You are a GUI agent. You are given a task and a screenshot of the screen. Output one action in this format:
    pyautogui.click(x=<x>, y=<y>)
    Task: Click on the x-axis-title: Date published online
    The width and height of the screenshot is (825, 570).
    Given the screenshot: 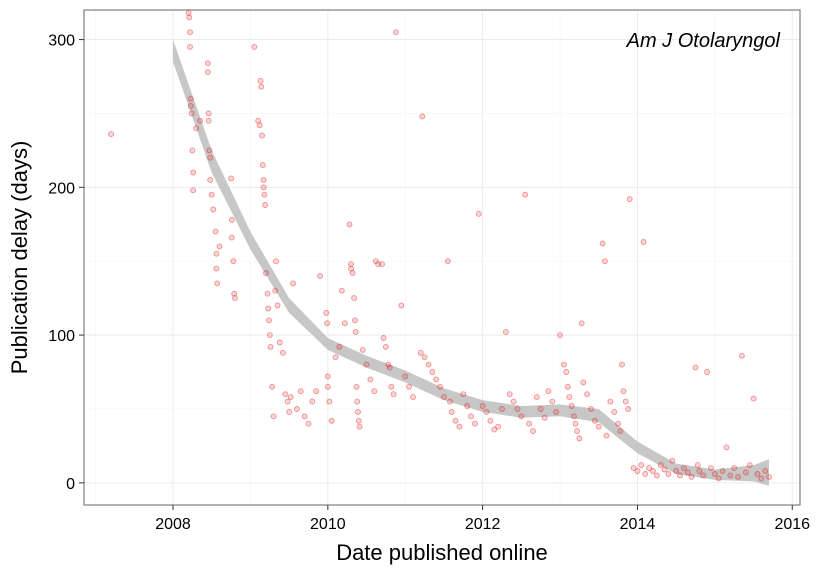 What is the action you would take?
    pyautogui.click(x=442, y=552)
    